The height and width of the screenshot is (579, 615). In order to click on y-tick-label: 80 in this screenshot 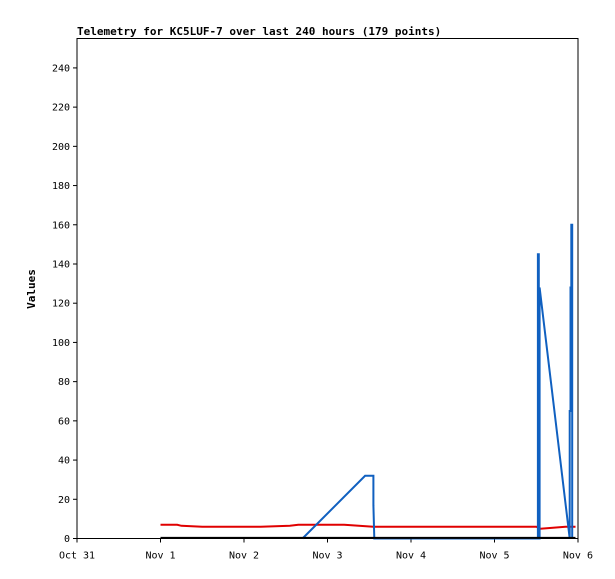, I will do `click(64, 382)`.